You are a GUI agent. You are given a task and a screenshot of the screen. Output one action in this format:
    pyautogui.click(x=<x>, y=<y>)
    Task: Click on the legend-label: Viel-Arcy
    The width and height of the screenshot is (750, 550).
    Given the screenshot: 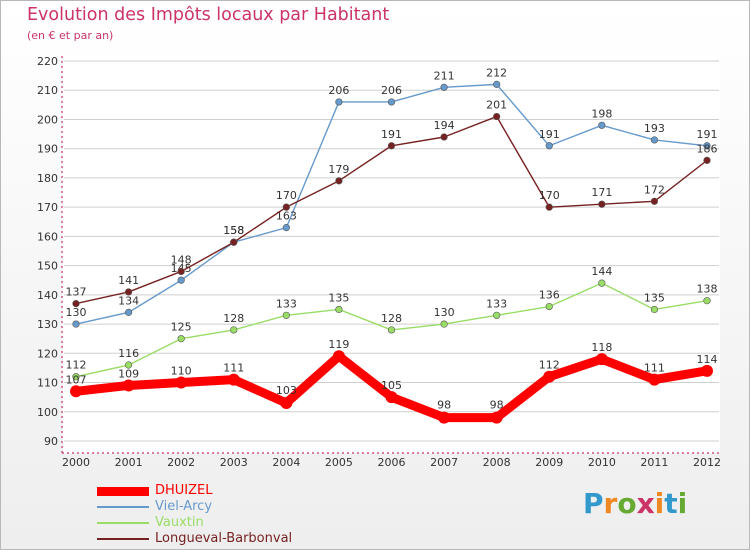 What is the action you would take?
    pyautogui.click(x=184, y=506)
    